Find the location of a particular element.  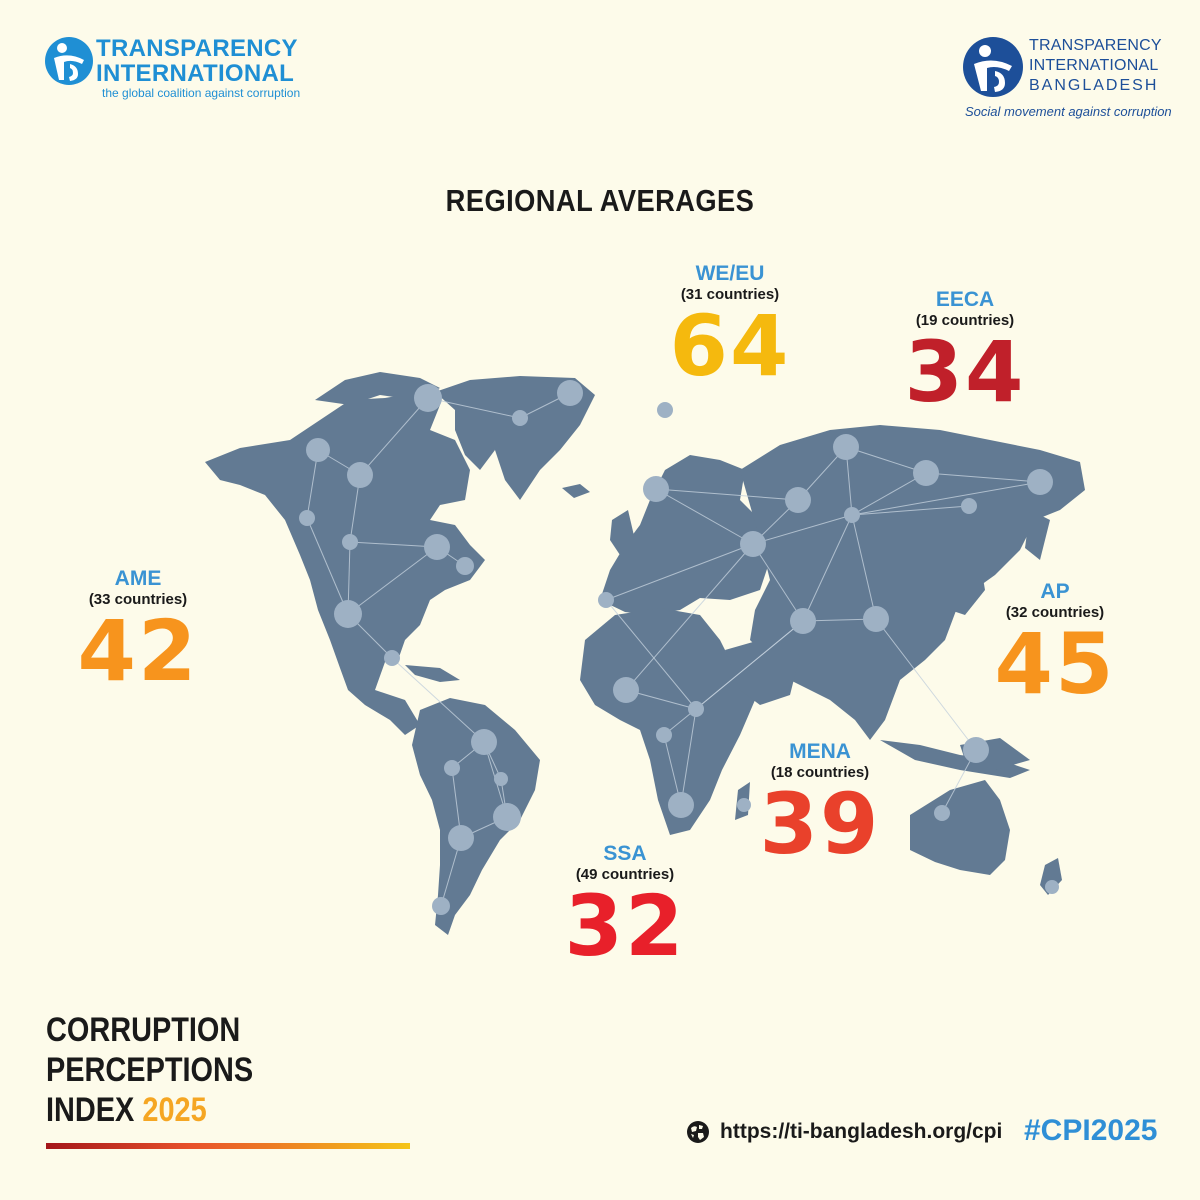

landmass-africa is located at coordinates (667, 721).